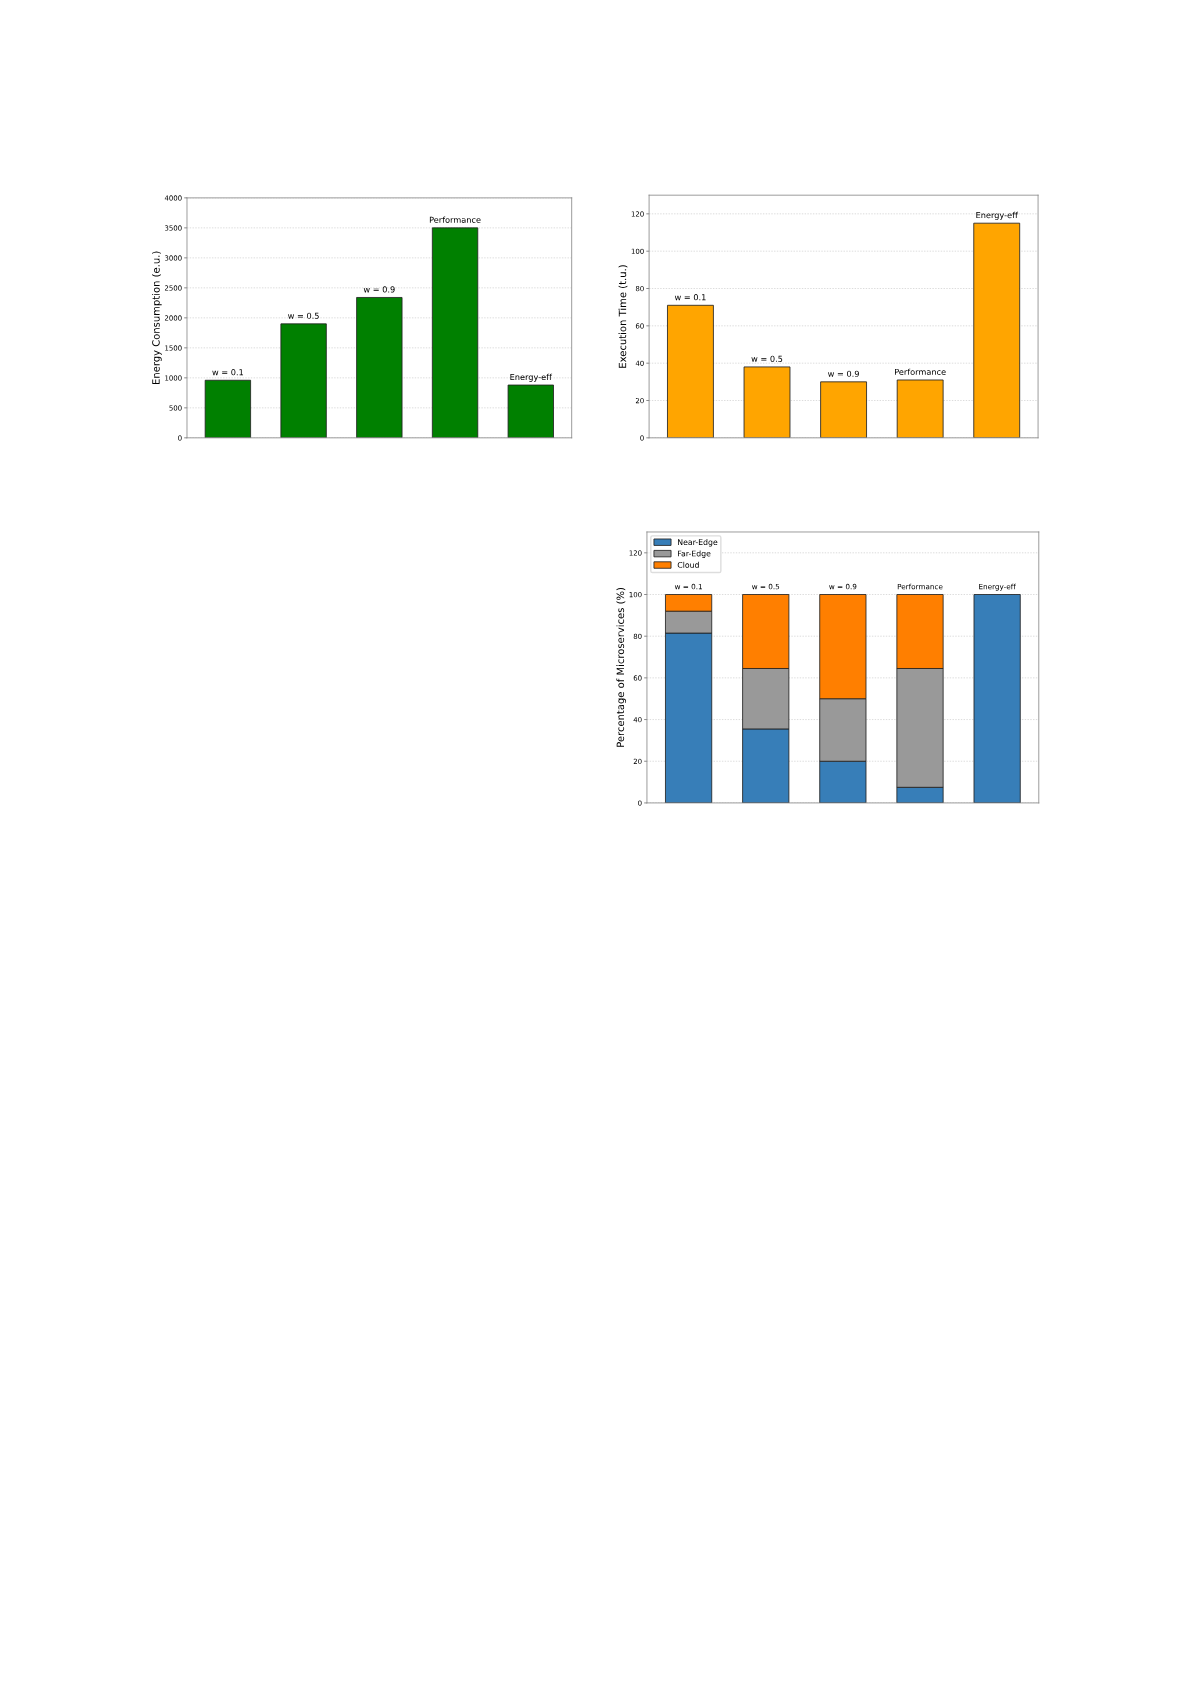 This screenshot has width=1191, height=1684. Describe the element at coordinates (920, 371) in the screenshot. I see `category-label: Performance` at that location.